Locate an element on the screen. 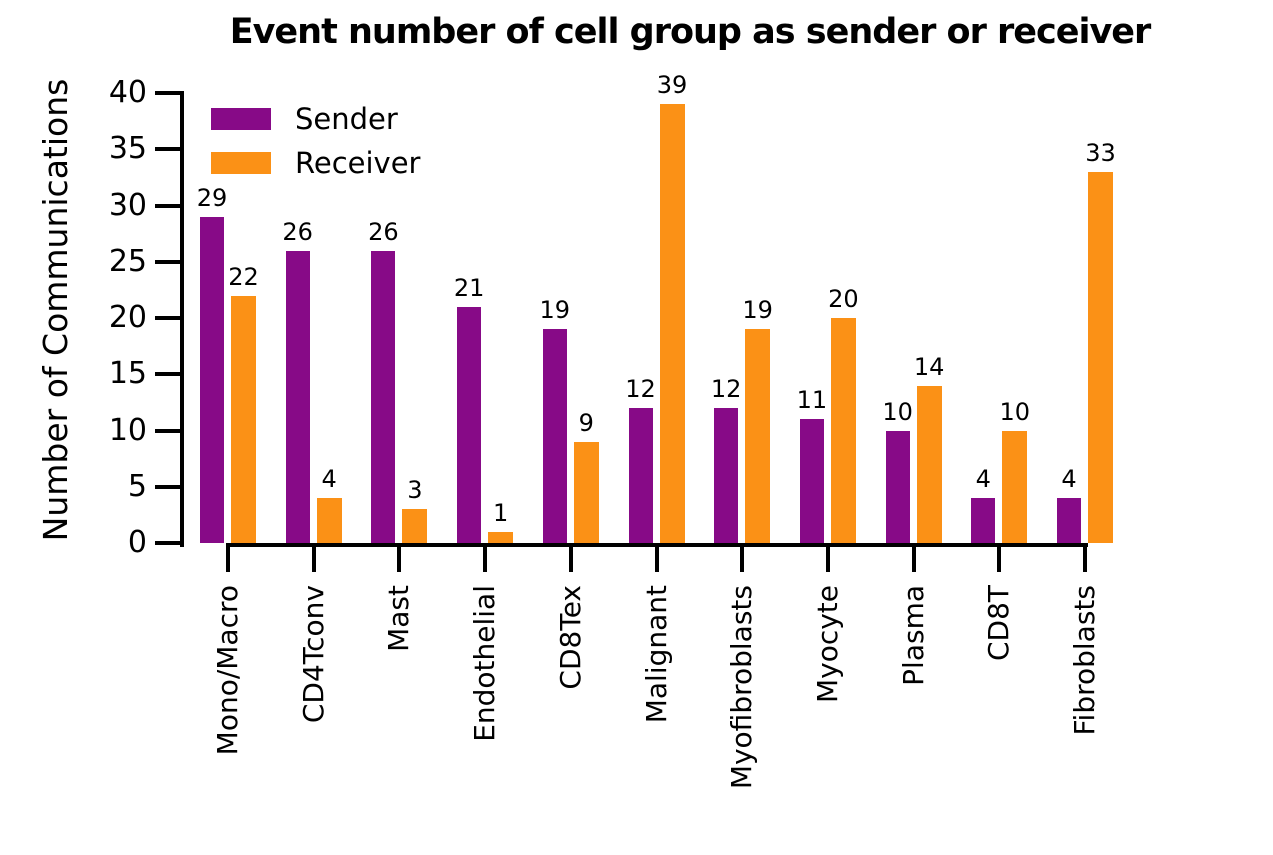 The height and width of the screenshot is (855, 1273). x-tick-label: Myofibroblasts is located at coordinates (742, 687).